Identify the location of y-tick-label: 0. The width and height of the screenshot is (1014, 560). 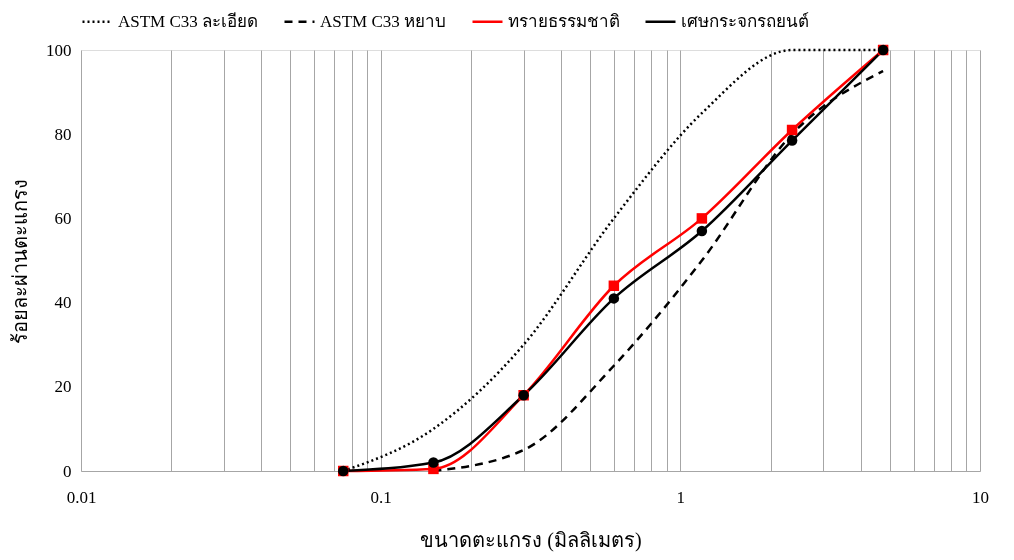
(67, 471).